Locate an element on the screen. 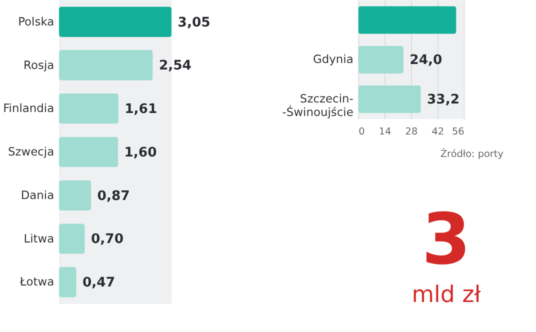  x-tick-label: 42 is located at coordinates (438, 132).